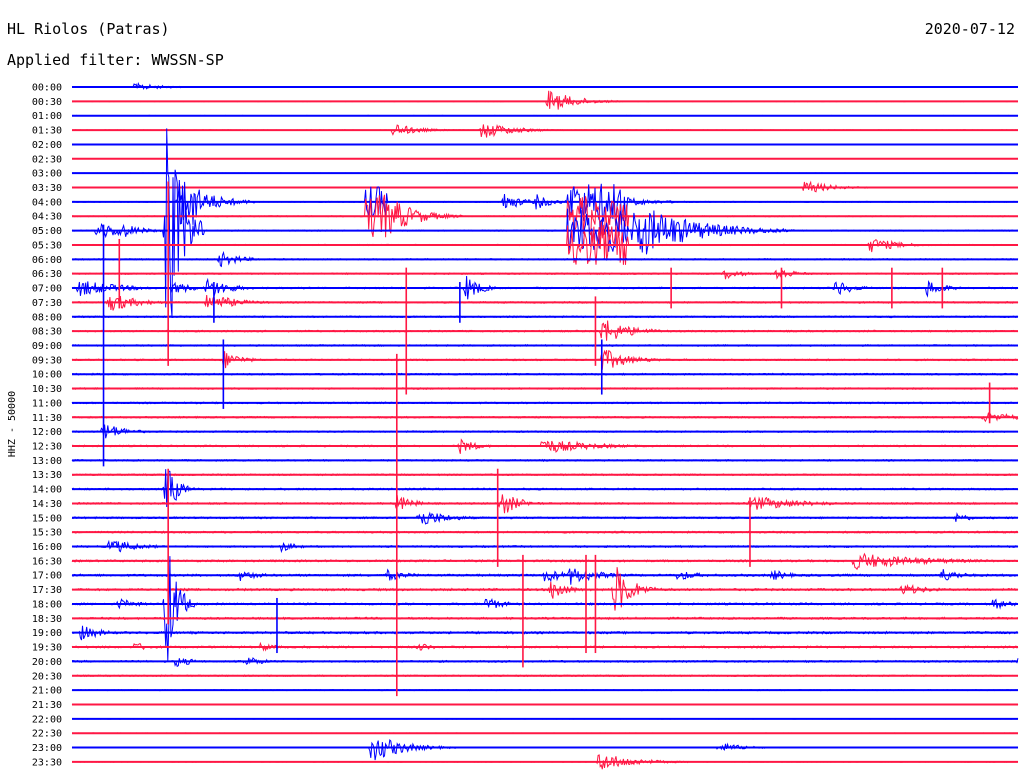  Describe the element at coordinates (88, 29) in the screenshot. I see `station-title: HL Riolos (Patras)` at that location.